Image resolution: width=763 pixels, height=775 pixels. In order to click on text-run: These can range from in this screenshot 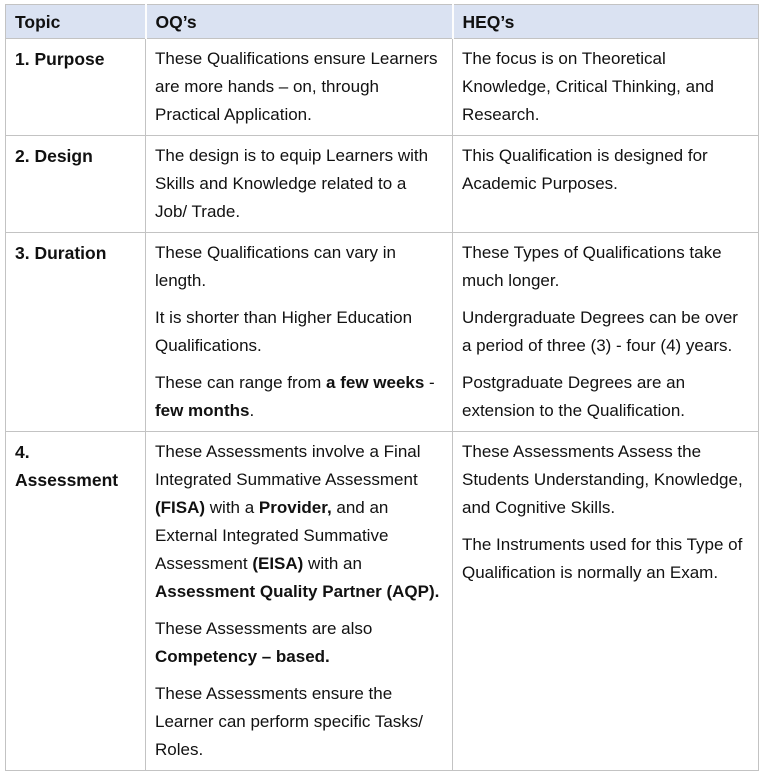, I will do `click(241, 382)`.